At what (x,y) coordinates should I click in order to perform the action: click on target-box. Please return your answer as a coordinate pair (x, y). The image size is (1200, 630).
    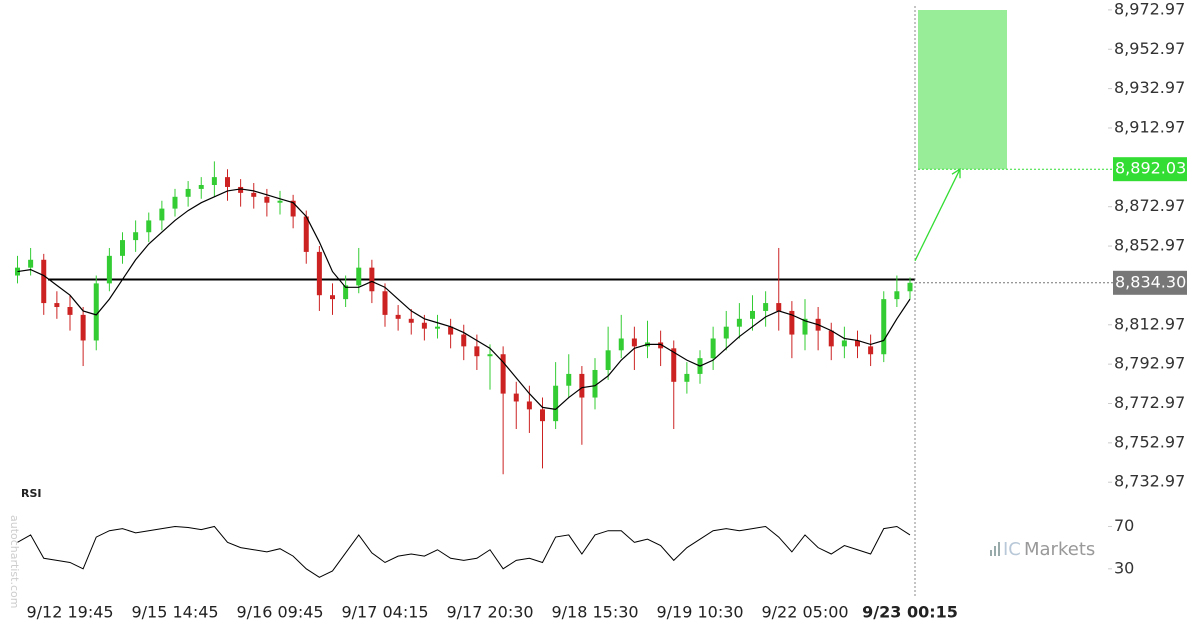
    Looking at the image, I should click on (1150, 169).